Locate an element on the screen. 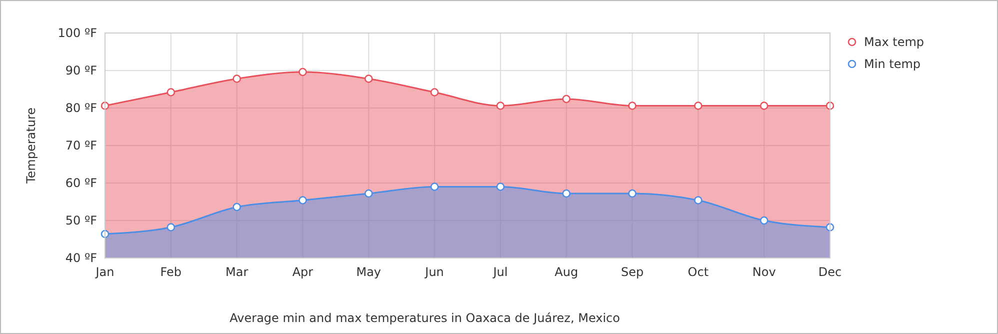 The width and height of the screenshot is (998, 334). x-tick-label: Aug is located at coordinates (566, 272).